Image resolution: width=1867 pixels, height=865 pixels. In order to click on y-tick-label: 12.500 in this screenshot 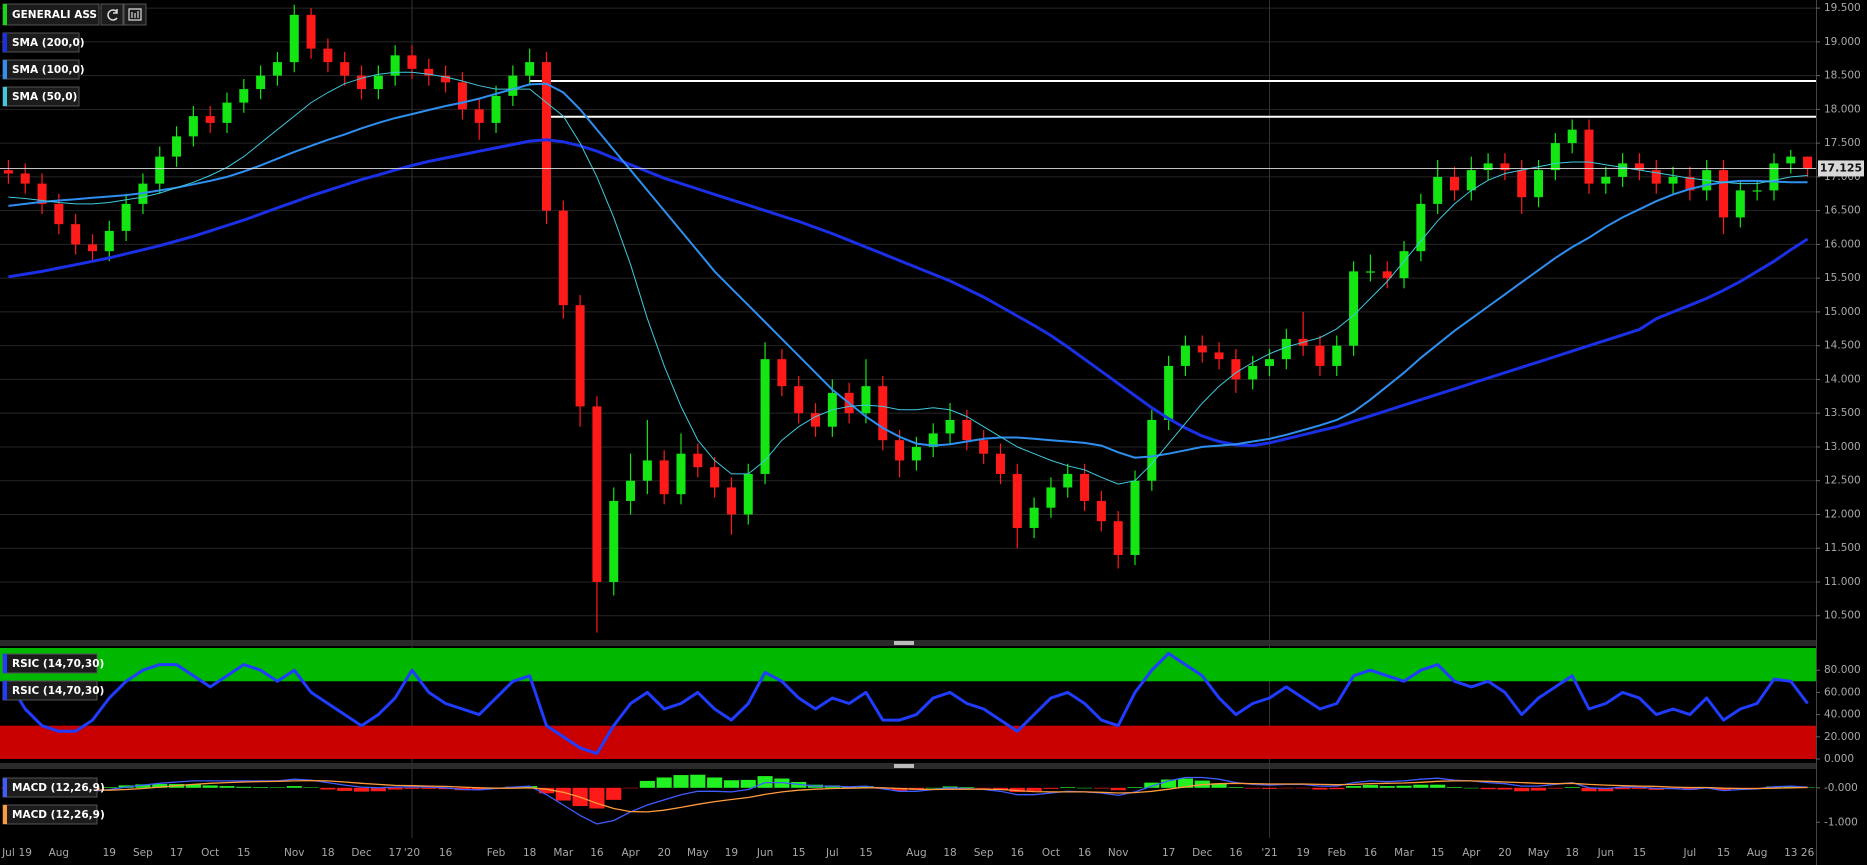, I will do `click(1842, 481)`.